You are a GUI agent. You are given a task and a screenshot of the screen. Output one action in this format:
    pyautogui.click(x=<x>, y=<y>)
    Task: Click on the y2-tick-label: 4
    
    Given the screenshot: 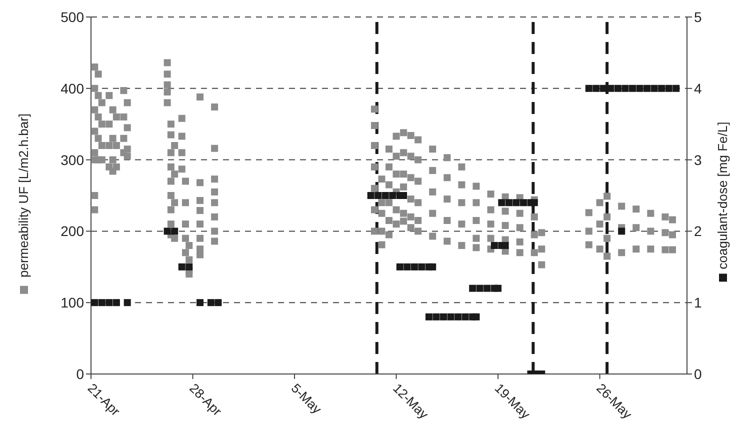 What is the action you would take?
    pyautogui.click(x=698, y=88)
    